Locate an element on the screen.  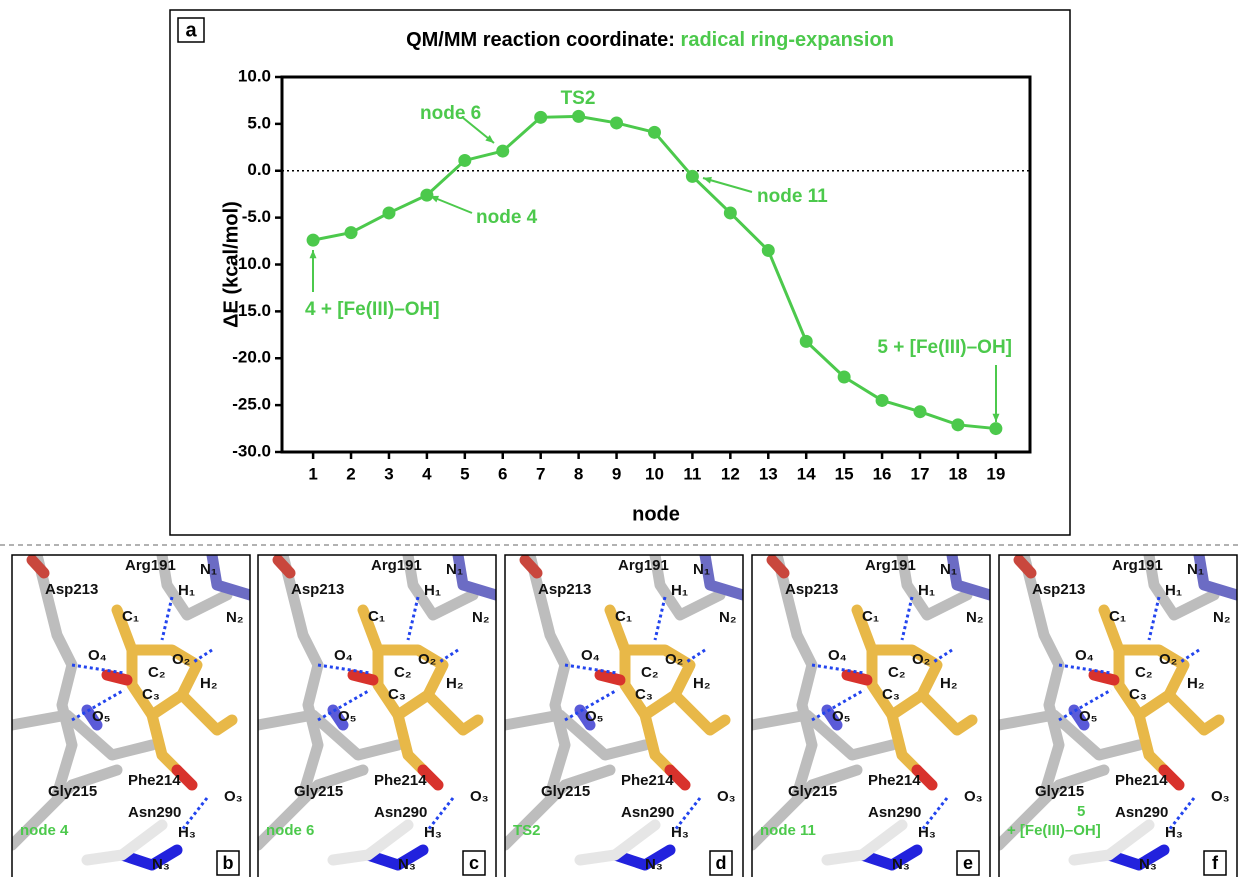
state-label: node 11 is located at coordinates (788, 830).